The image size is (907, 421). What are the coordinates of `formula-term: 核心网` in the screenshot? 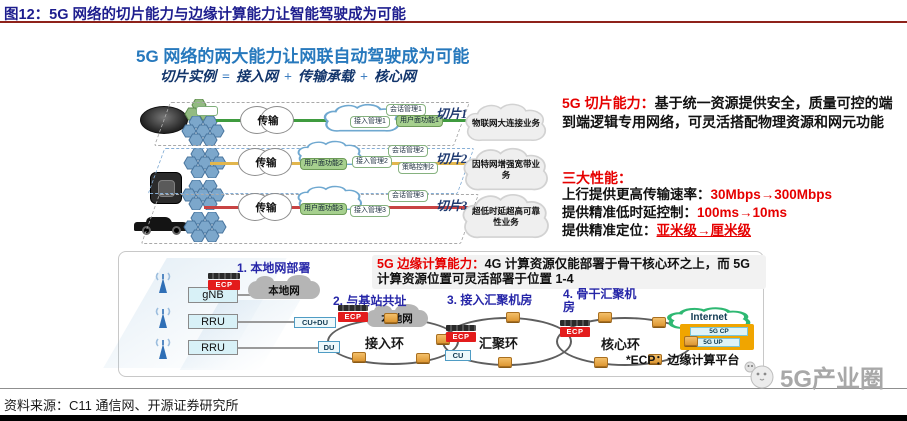 It's located at (394, 77).